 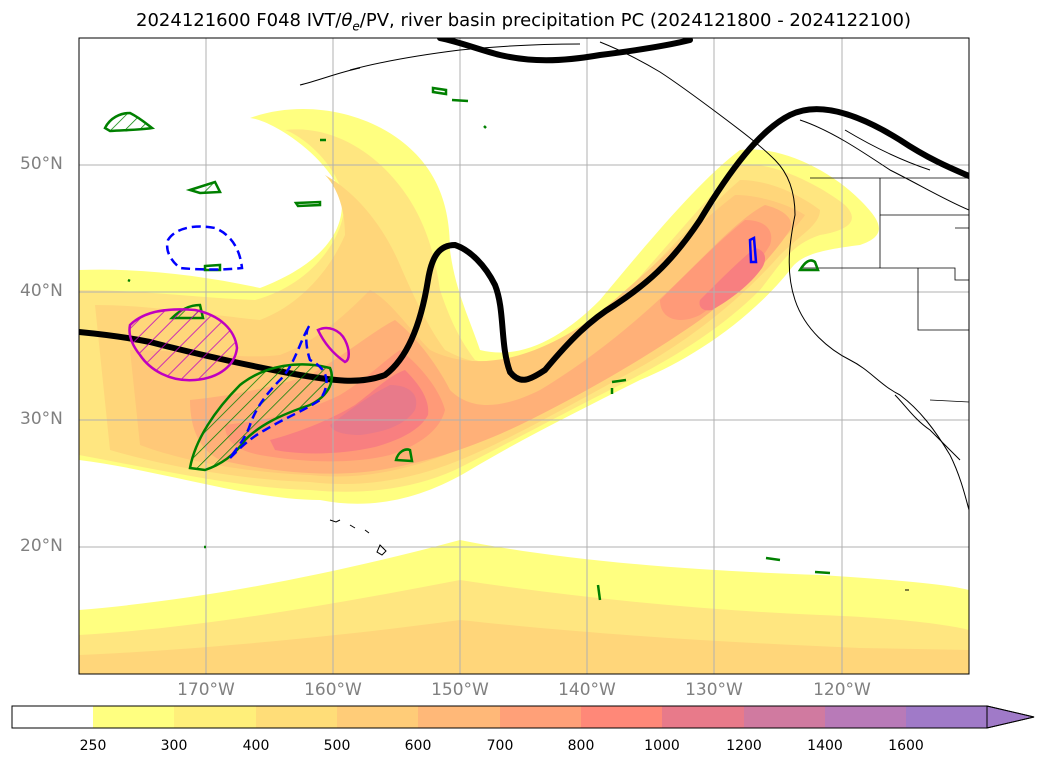 What do you see at coordinates (41, 546) in the screenshot?
I see `lat-label-20n: 20°N` at bounding box center [41, 546].